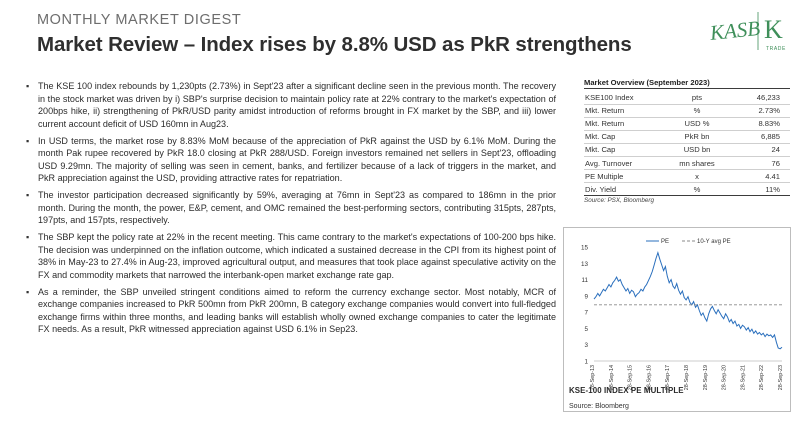  I want to click on table-row: Avg. Turnover mn shares 76, so click(687, 163).